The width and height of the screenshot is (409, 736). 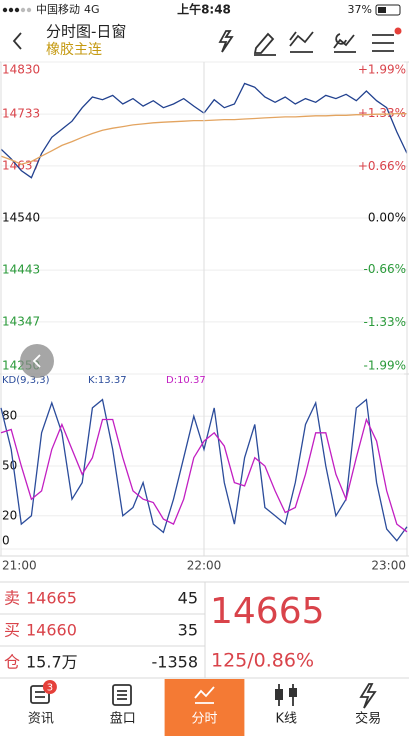 I want to click on tab-badge-count: 3, so click(x=50, y=688).